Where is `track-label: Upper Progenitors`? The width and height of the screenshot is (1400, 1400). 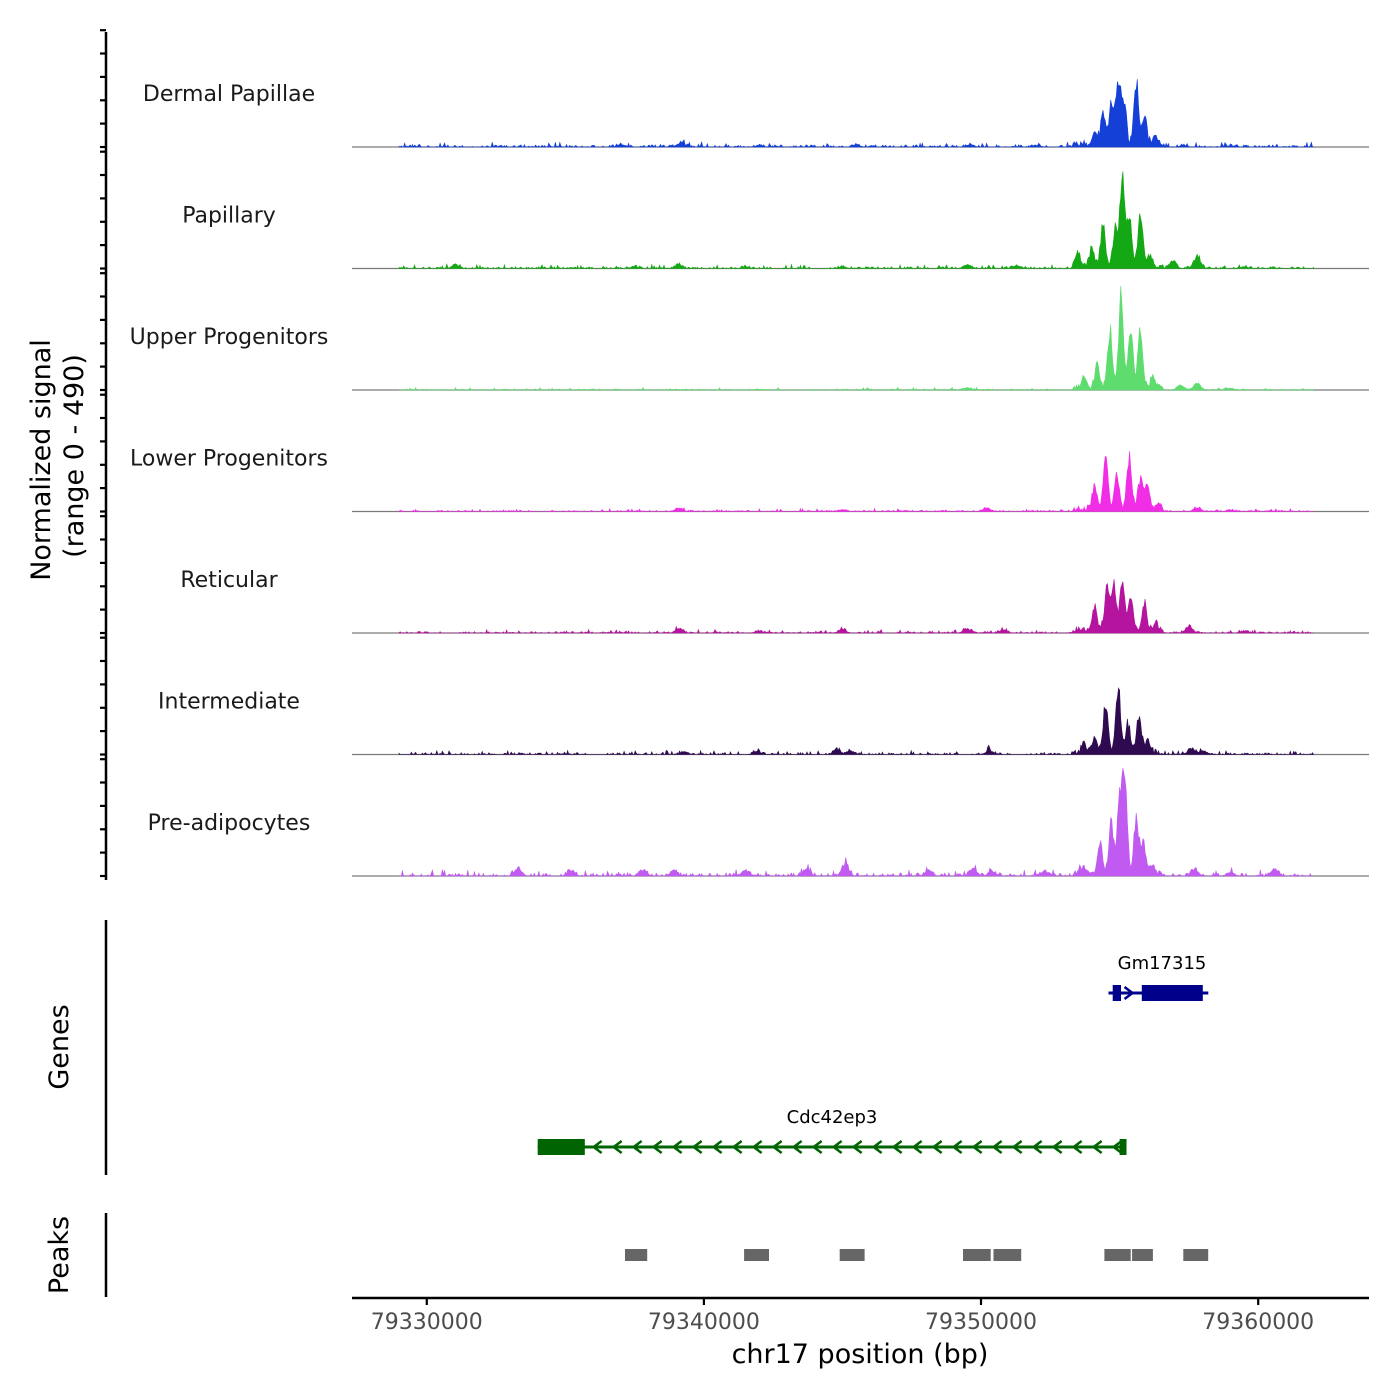 track-label: Upper Progenitors is located at coordinates (229, 337).